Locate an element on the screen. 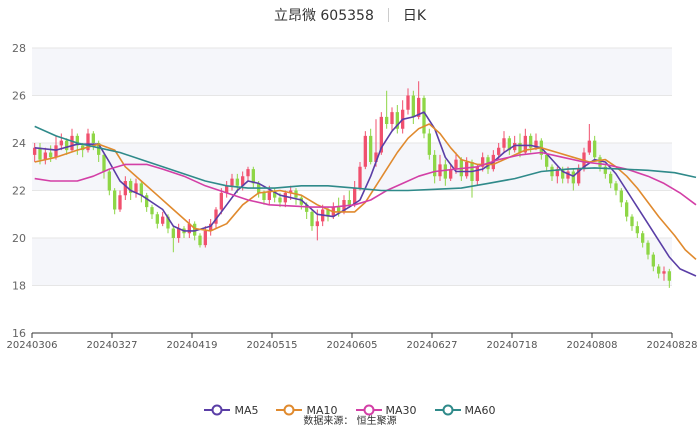 The width and height of the screenshot is (700, 427). ma-line-ma60 is located at coordinates (365, 158).